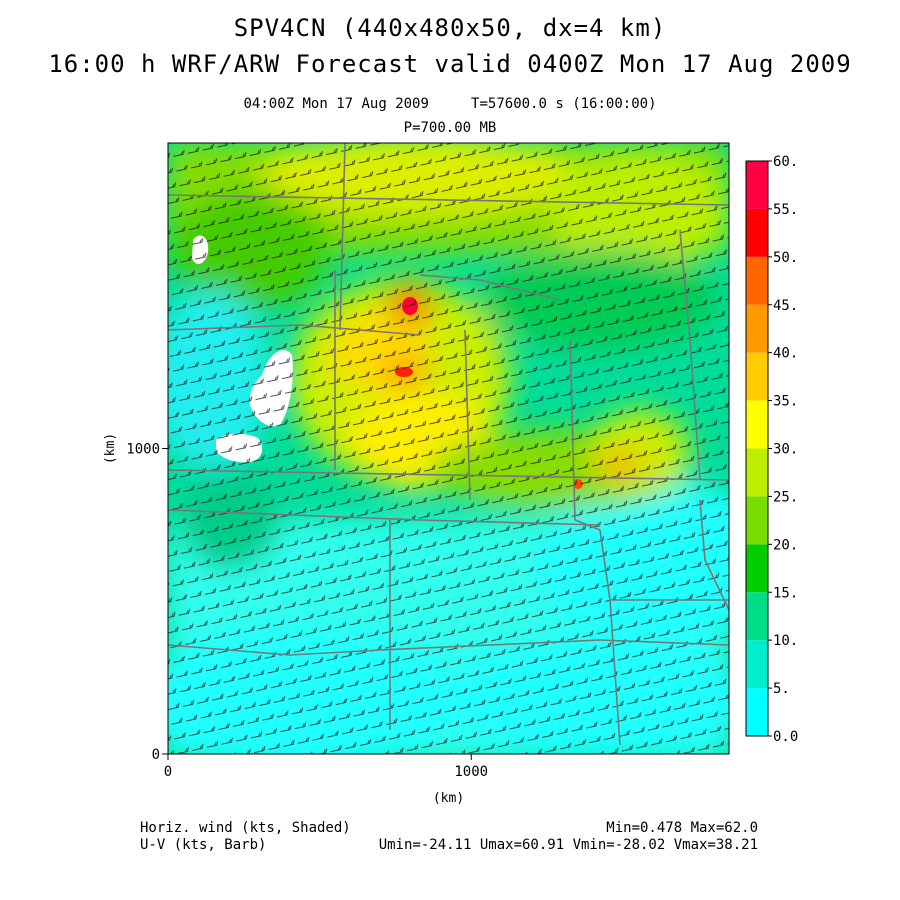 The height and width of the screenshot is (900, 900). I want to click on colorbar-label: 45., so click(785, 306).